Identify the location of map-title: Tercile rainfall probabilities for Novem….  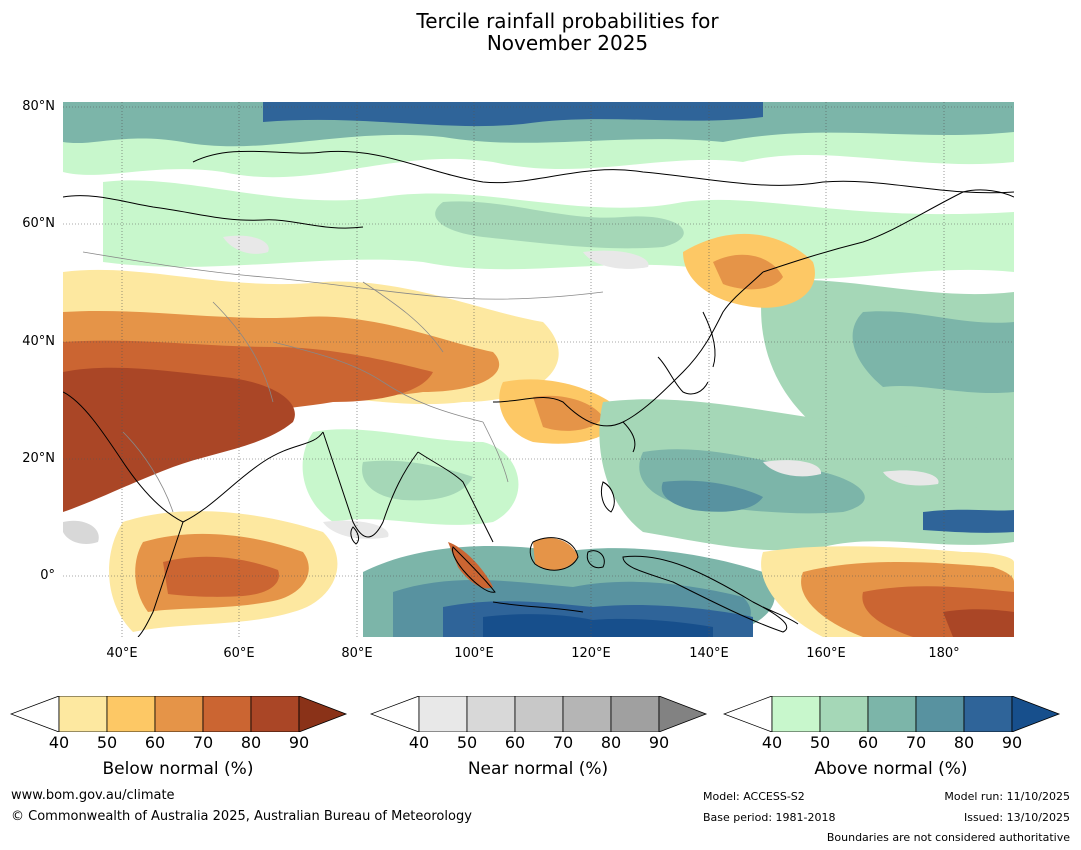
(540, 32).